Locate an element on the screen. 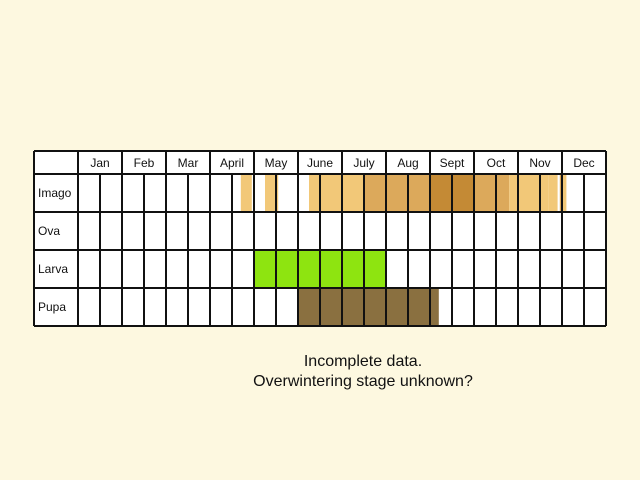  note-overwintering: Overwintering stage unknown? is located at coordinates (363, 381).